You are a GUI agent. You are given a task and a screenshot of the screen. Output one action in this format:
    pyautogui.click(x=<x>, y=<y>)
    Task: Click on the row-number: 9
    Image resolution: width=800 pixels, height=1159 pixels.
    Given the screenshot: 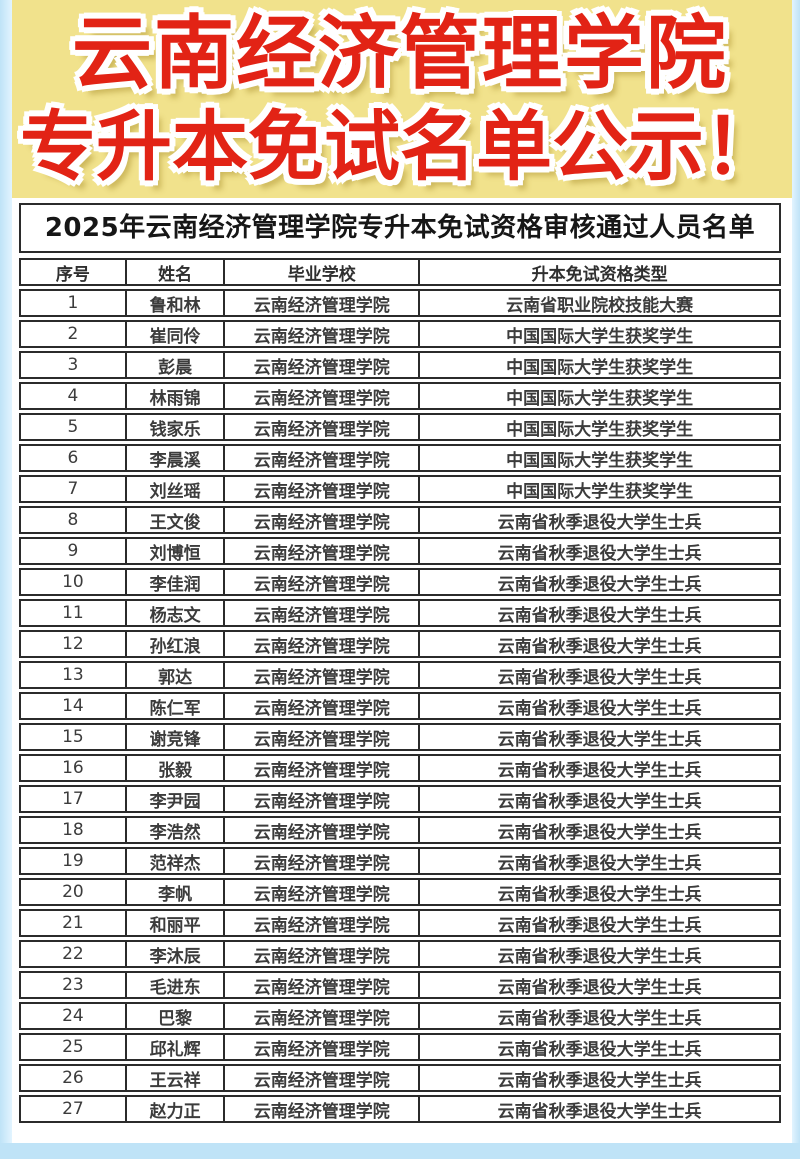 What is the action you would take?
    pyautogui.click(x=73, y=551)
    